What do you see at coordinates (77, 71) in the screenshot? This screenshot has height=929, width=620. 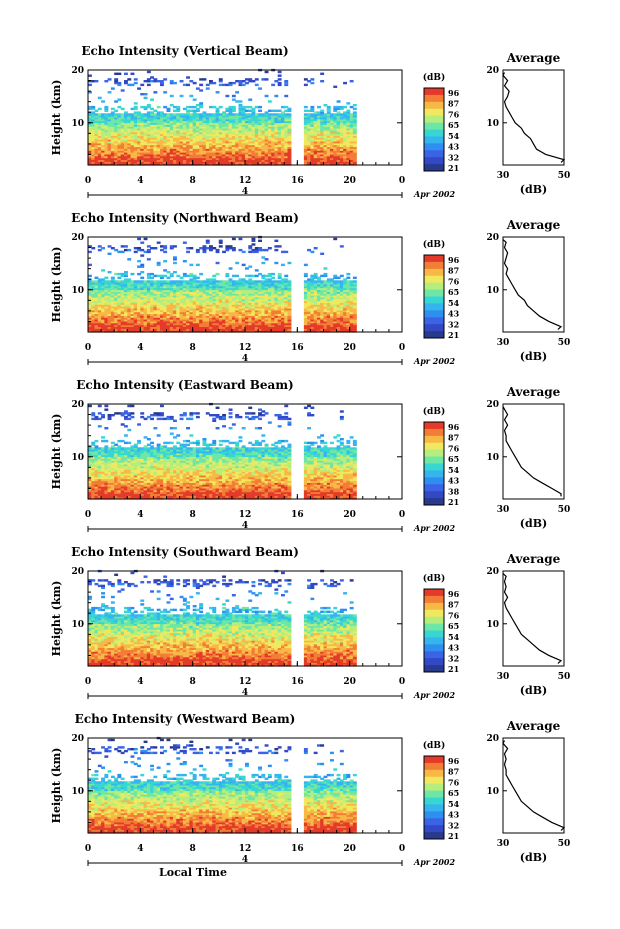 I see `y-tick-label: 20` at bounding box center [77, 71].